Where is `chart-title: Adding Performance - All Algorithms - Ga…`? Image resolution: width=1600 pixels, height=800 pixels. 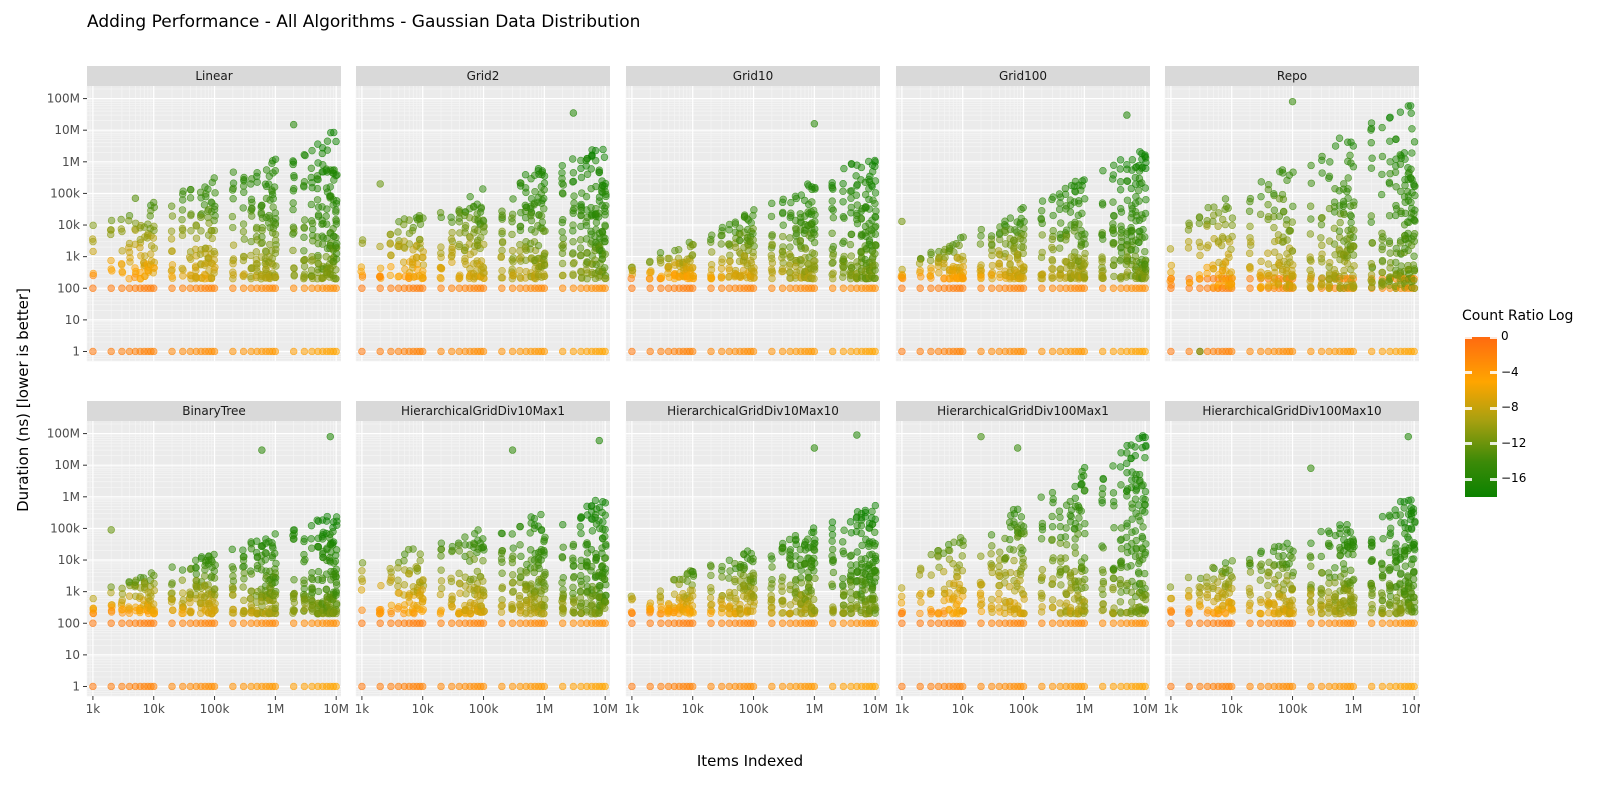
chart-title: Adding Performance - All Algorithms - Ga… is located at coordinates (364, 22).